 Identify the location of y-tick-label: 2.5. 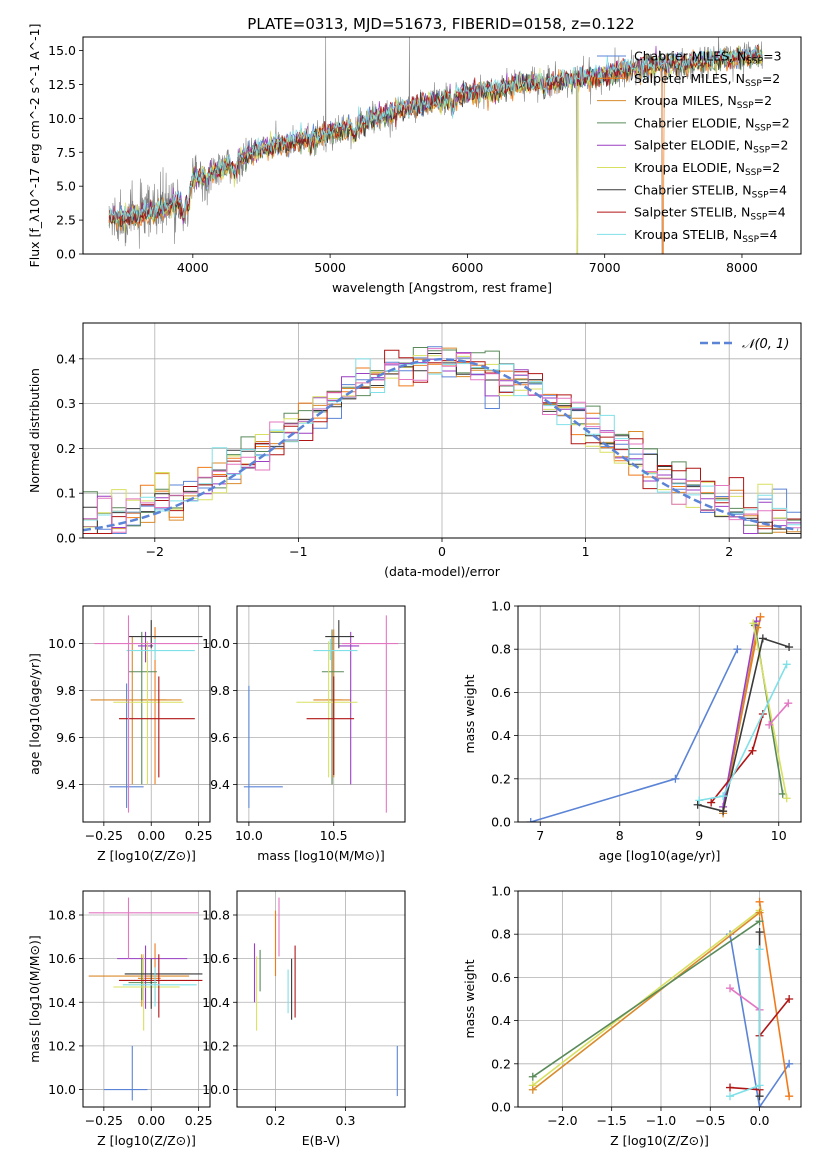
(66, 220).